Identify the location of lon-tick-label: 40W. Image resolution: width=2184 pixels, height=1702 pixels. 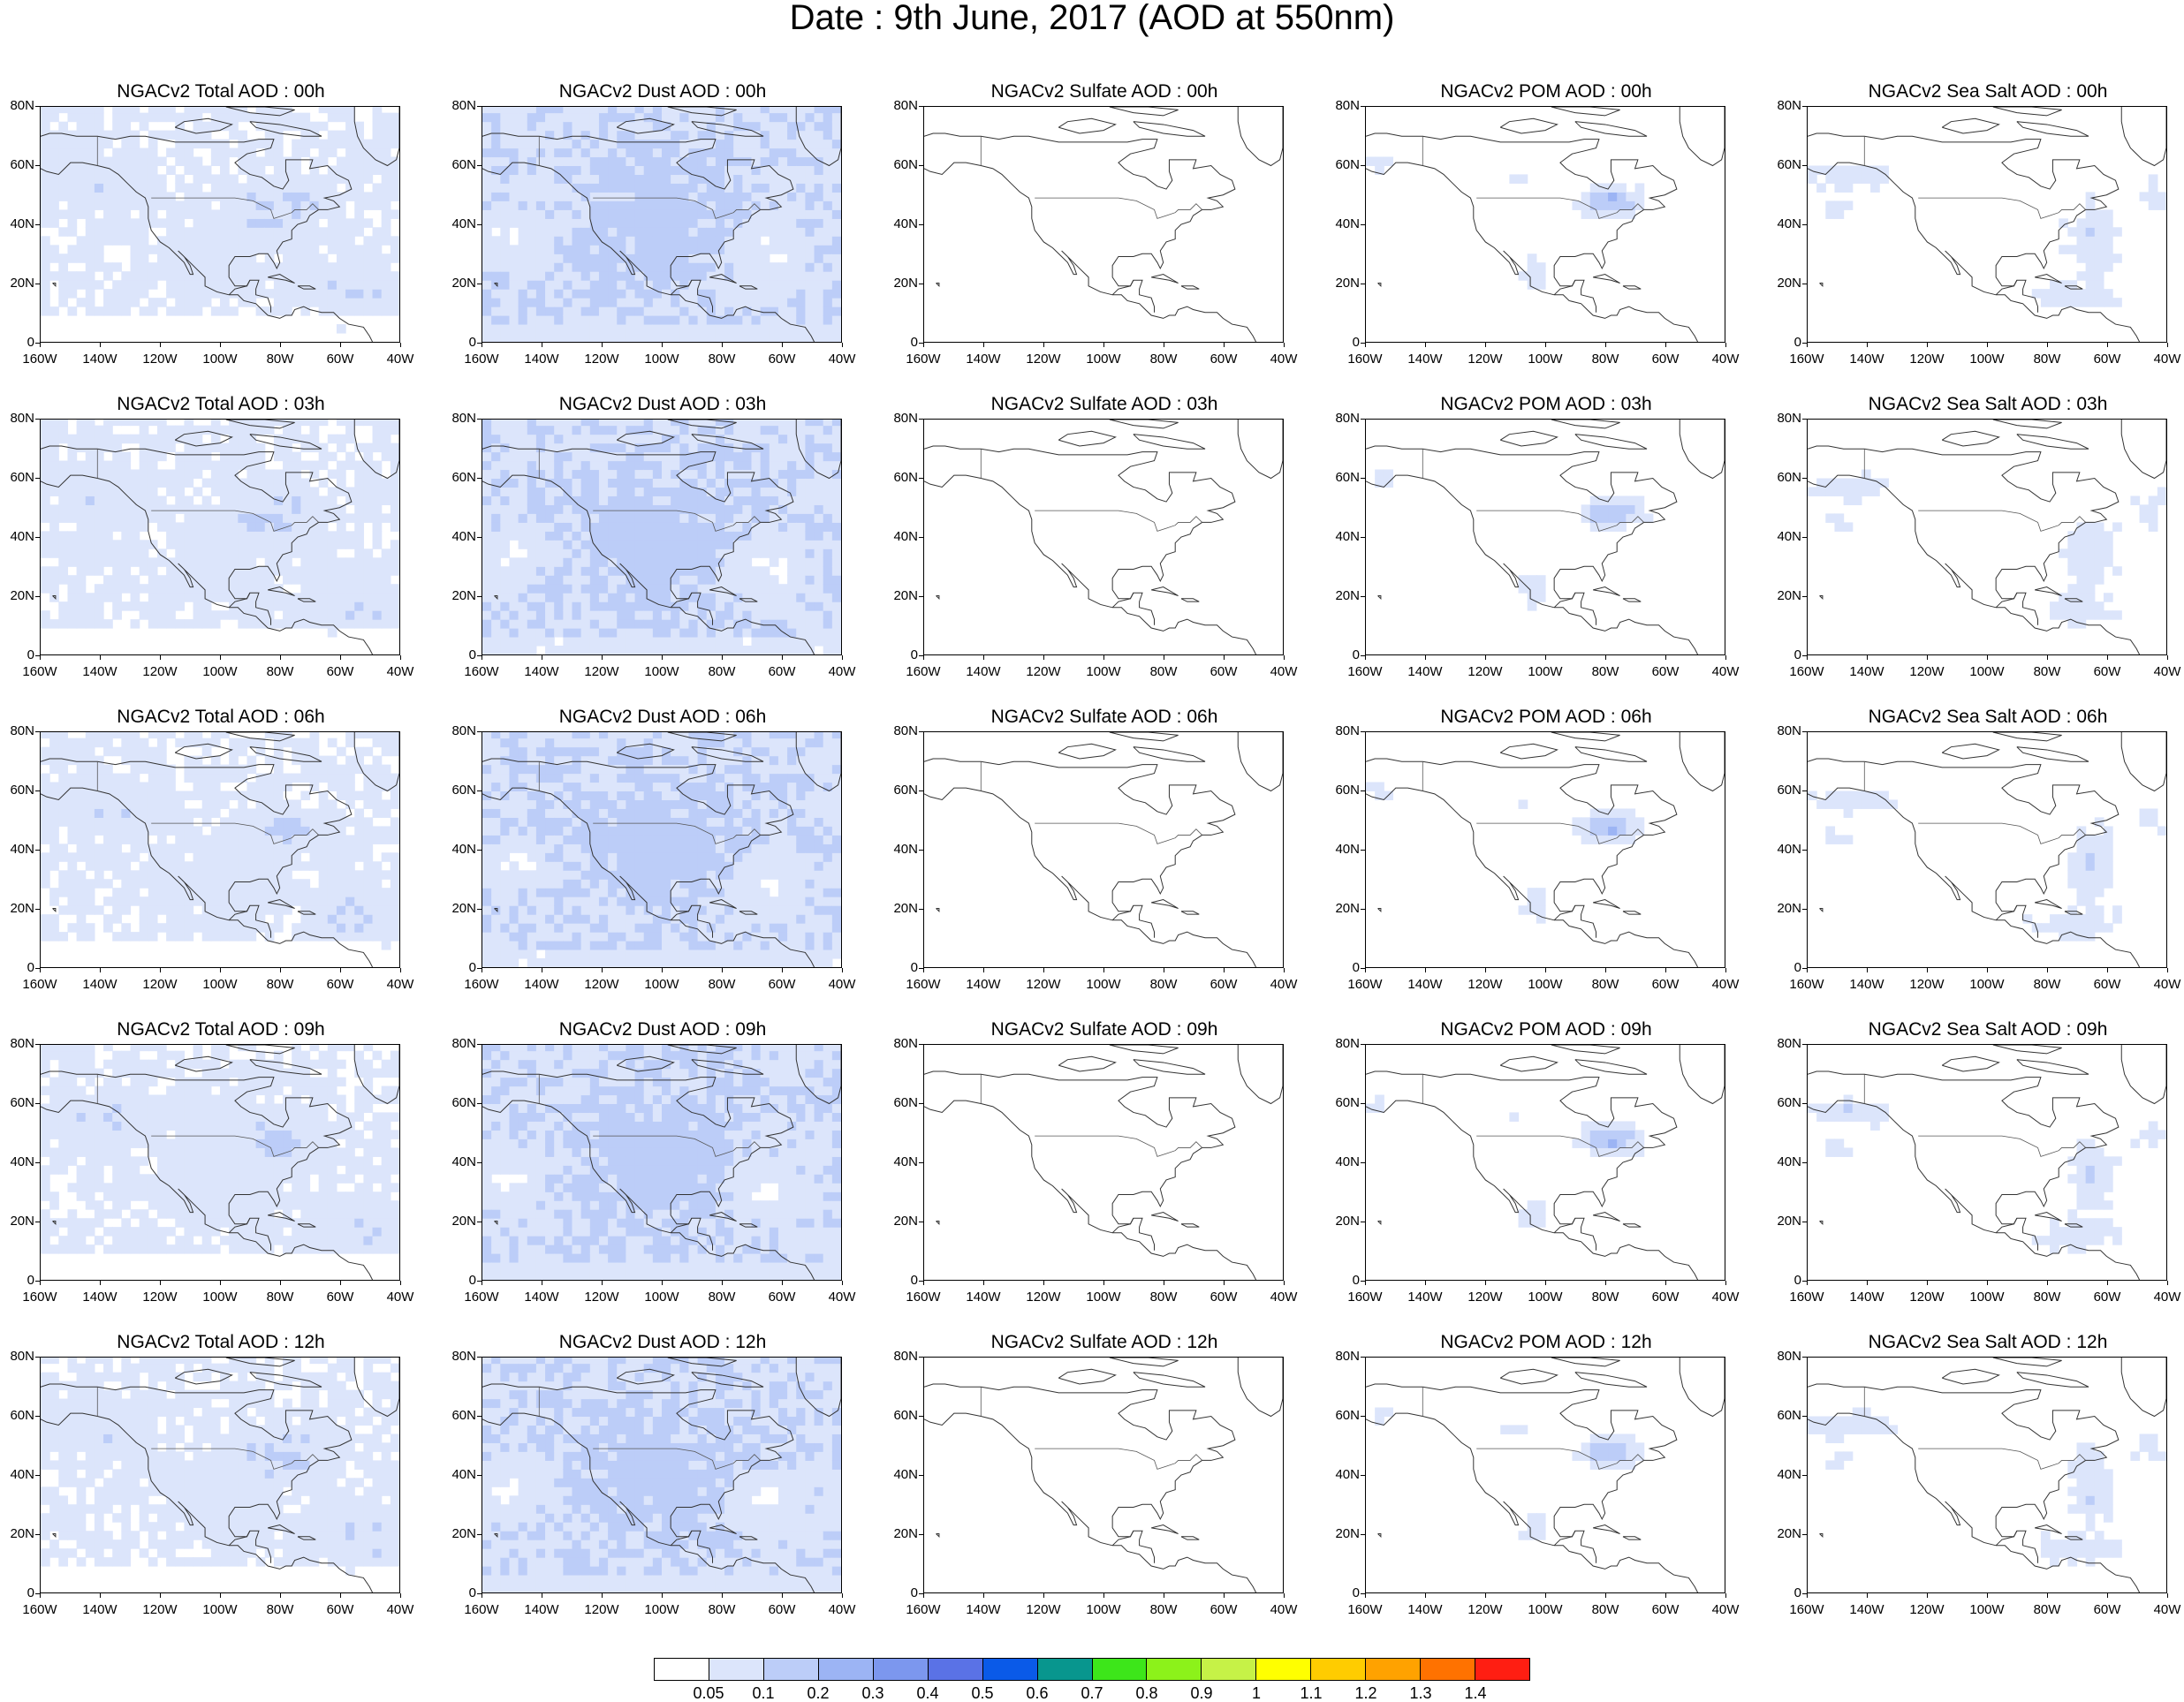
(1284, 359).